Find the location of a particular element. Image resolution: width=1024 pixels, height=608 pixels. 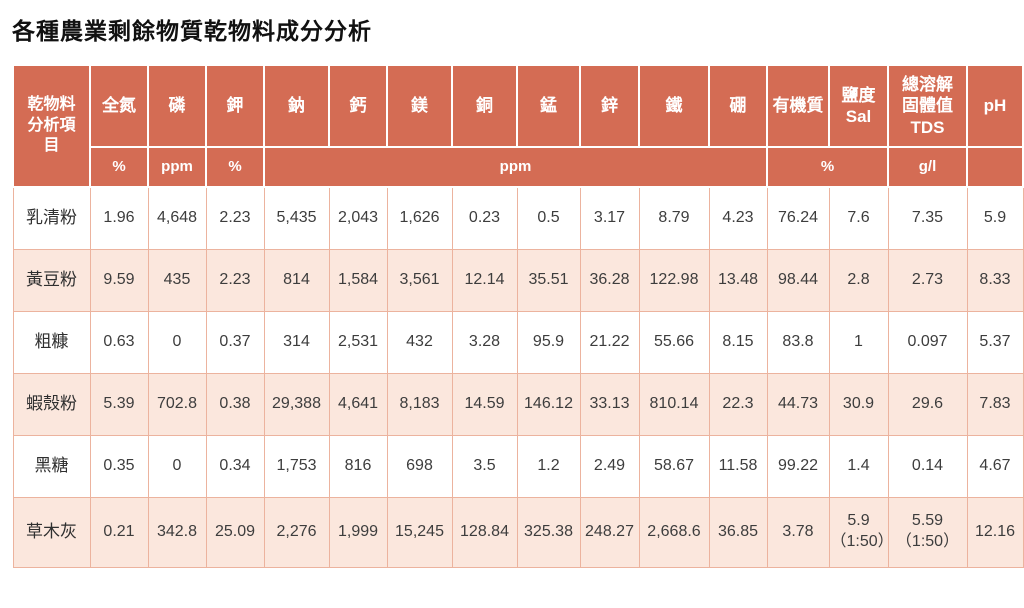

row-label: 黑糖 is located at coordinates (51, 466).